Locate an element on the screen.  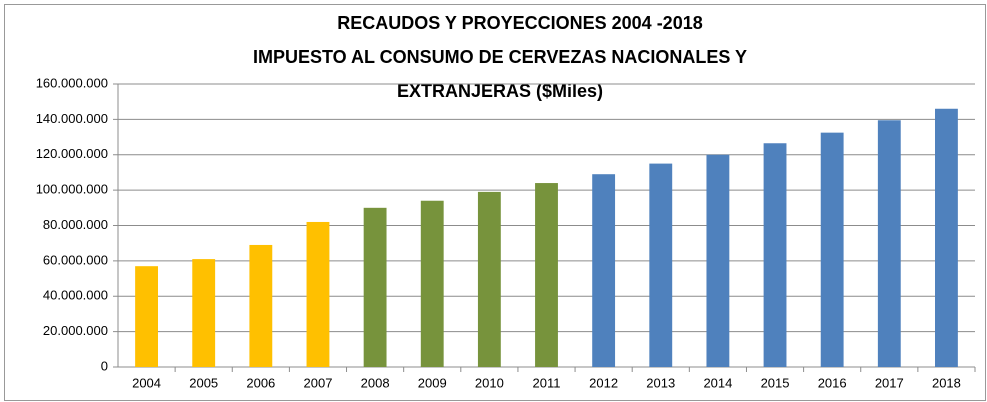
y-tick-label: 100.000.000 is located at coordinates (72, 189).